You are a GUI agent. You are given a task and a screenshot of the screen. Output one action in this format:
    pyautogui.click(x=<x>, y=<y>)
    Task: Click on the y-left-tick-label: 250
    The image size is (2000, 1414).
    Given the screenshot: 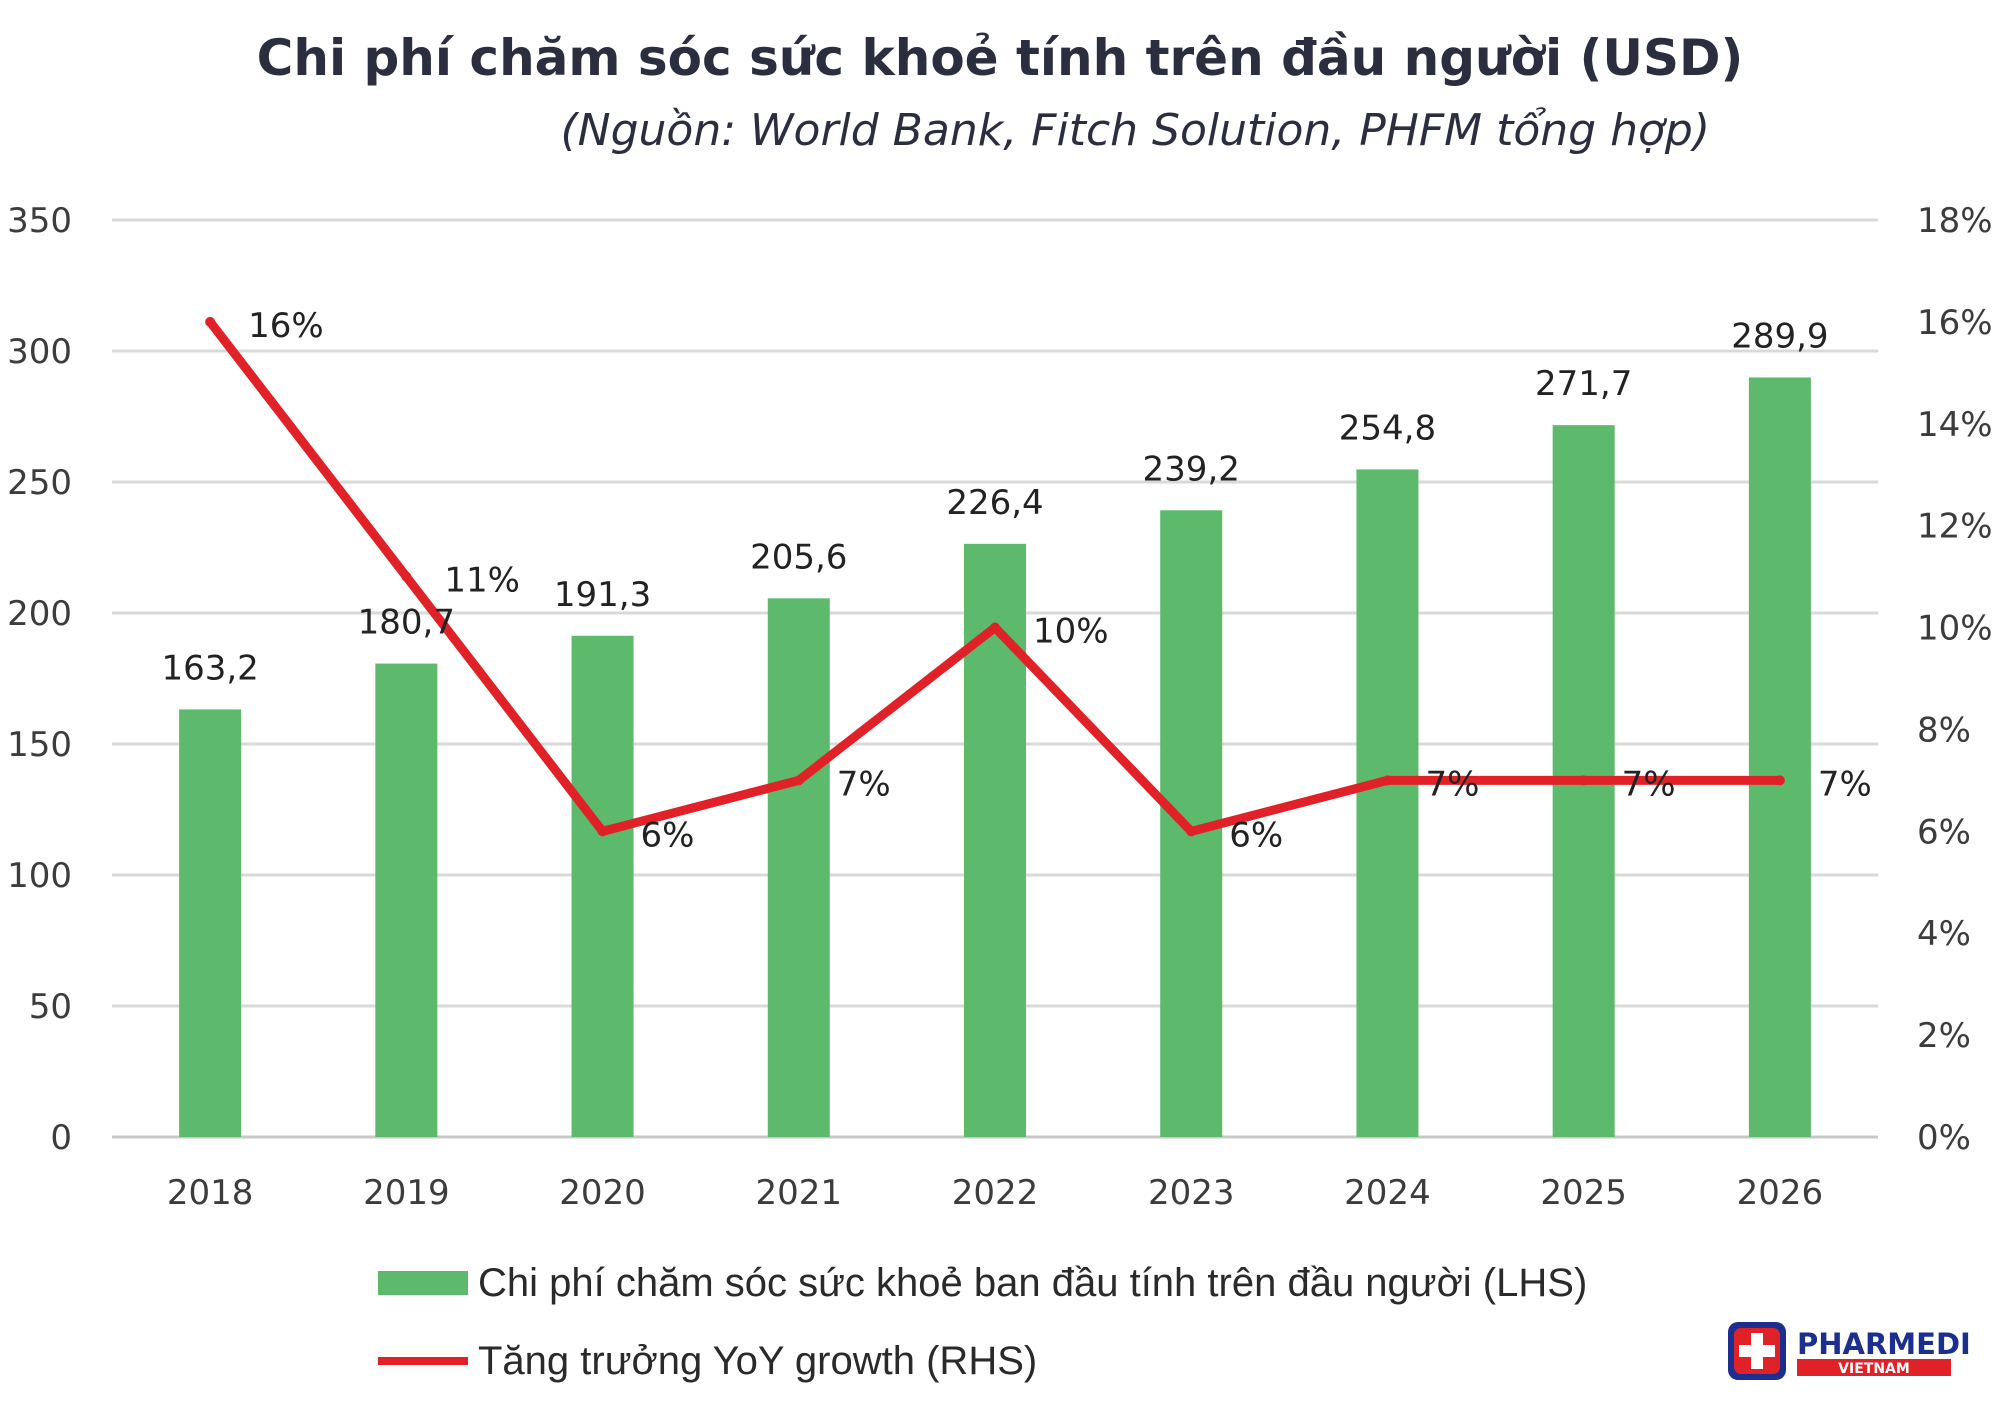 What is the action you would take?
    pyautogui.click(x=39, y=483)
    